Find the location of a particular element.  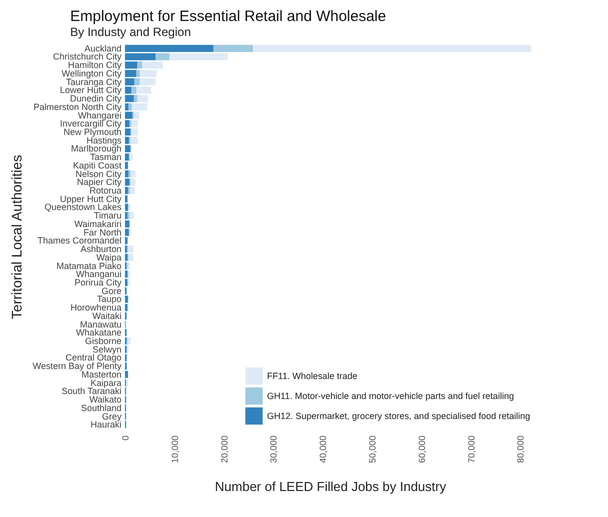

x-tick-label: 30,000 is located at coordinates (273, 450).